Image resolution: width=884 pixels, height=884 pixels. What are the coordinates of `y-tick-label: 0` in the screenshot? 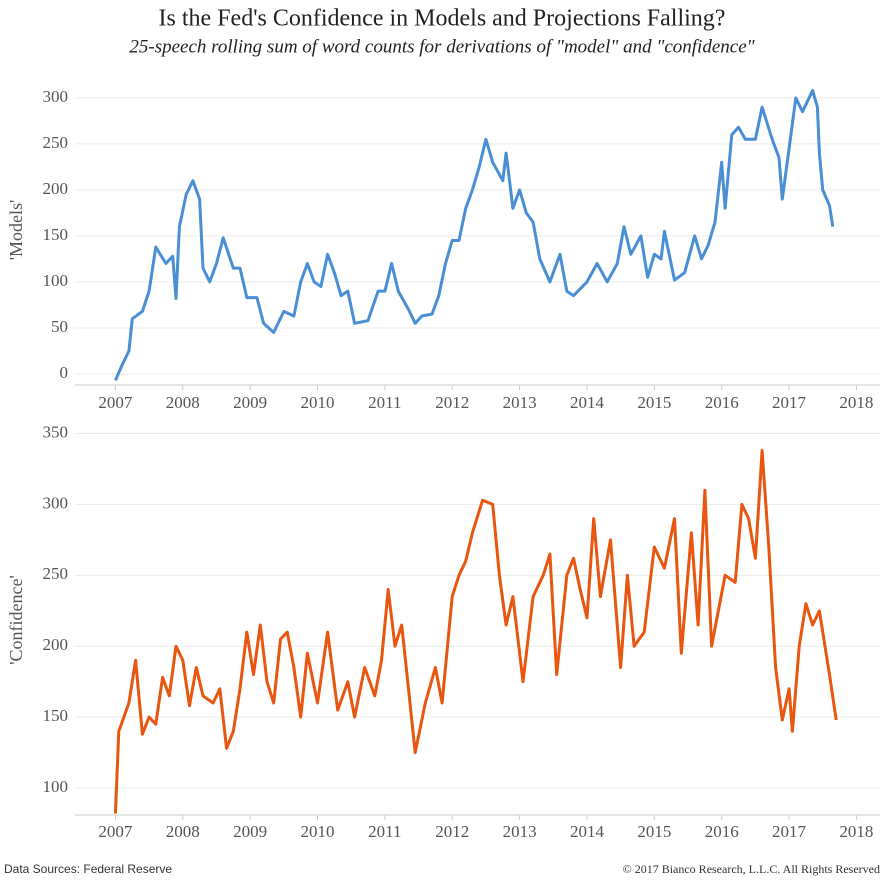 It's located at (64, 372).